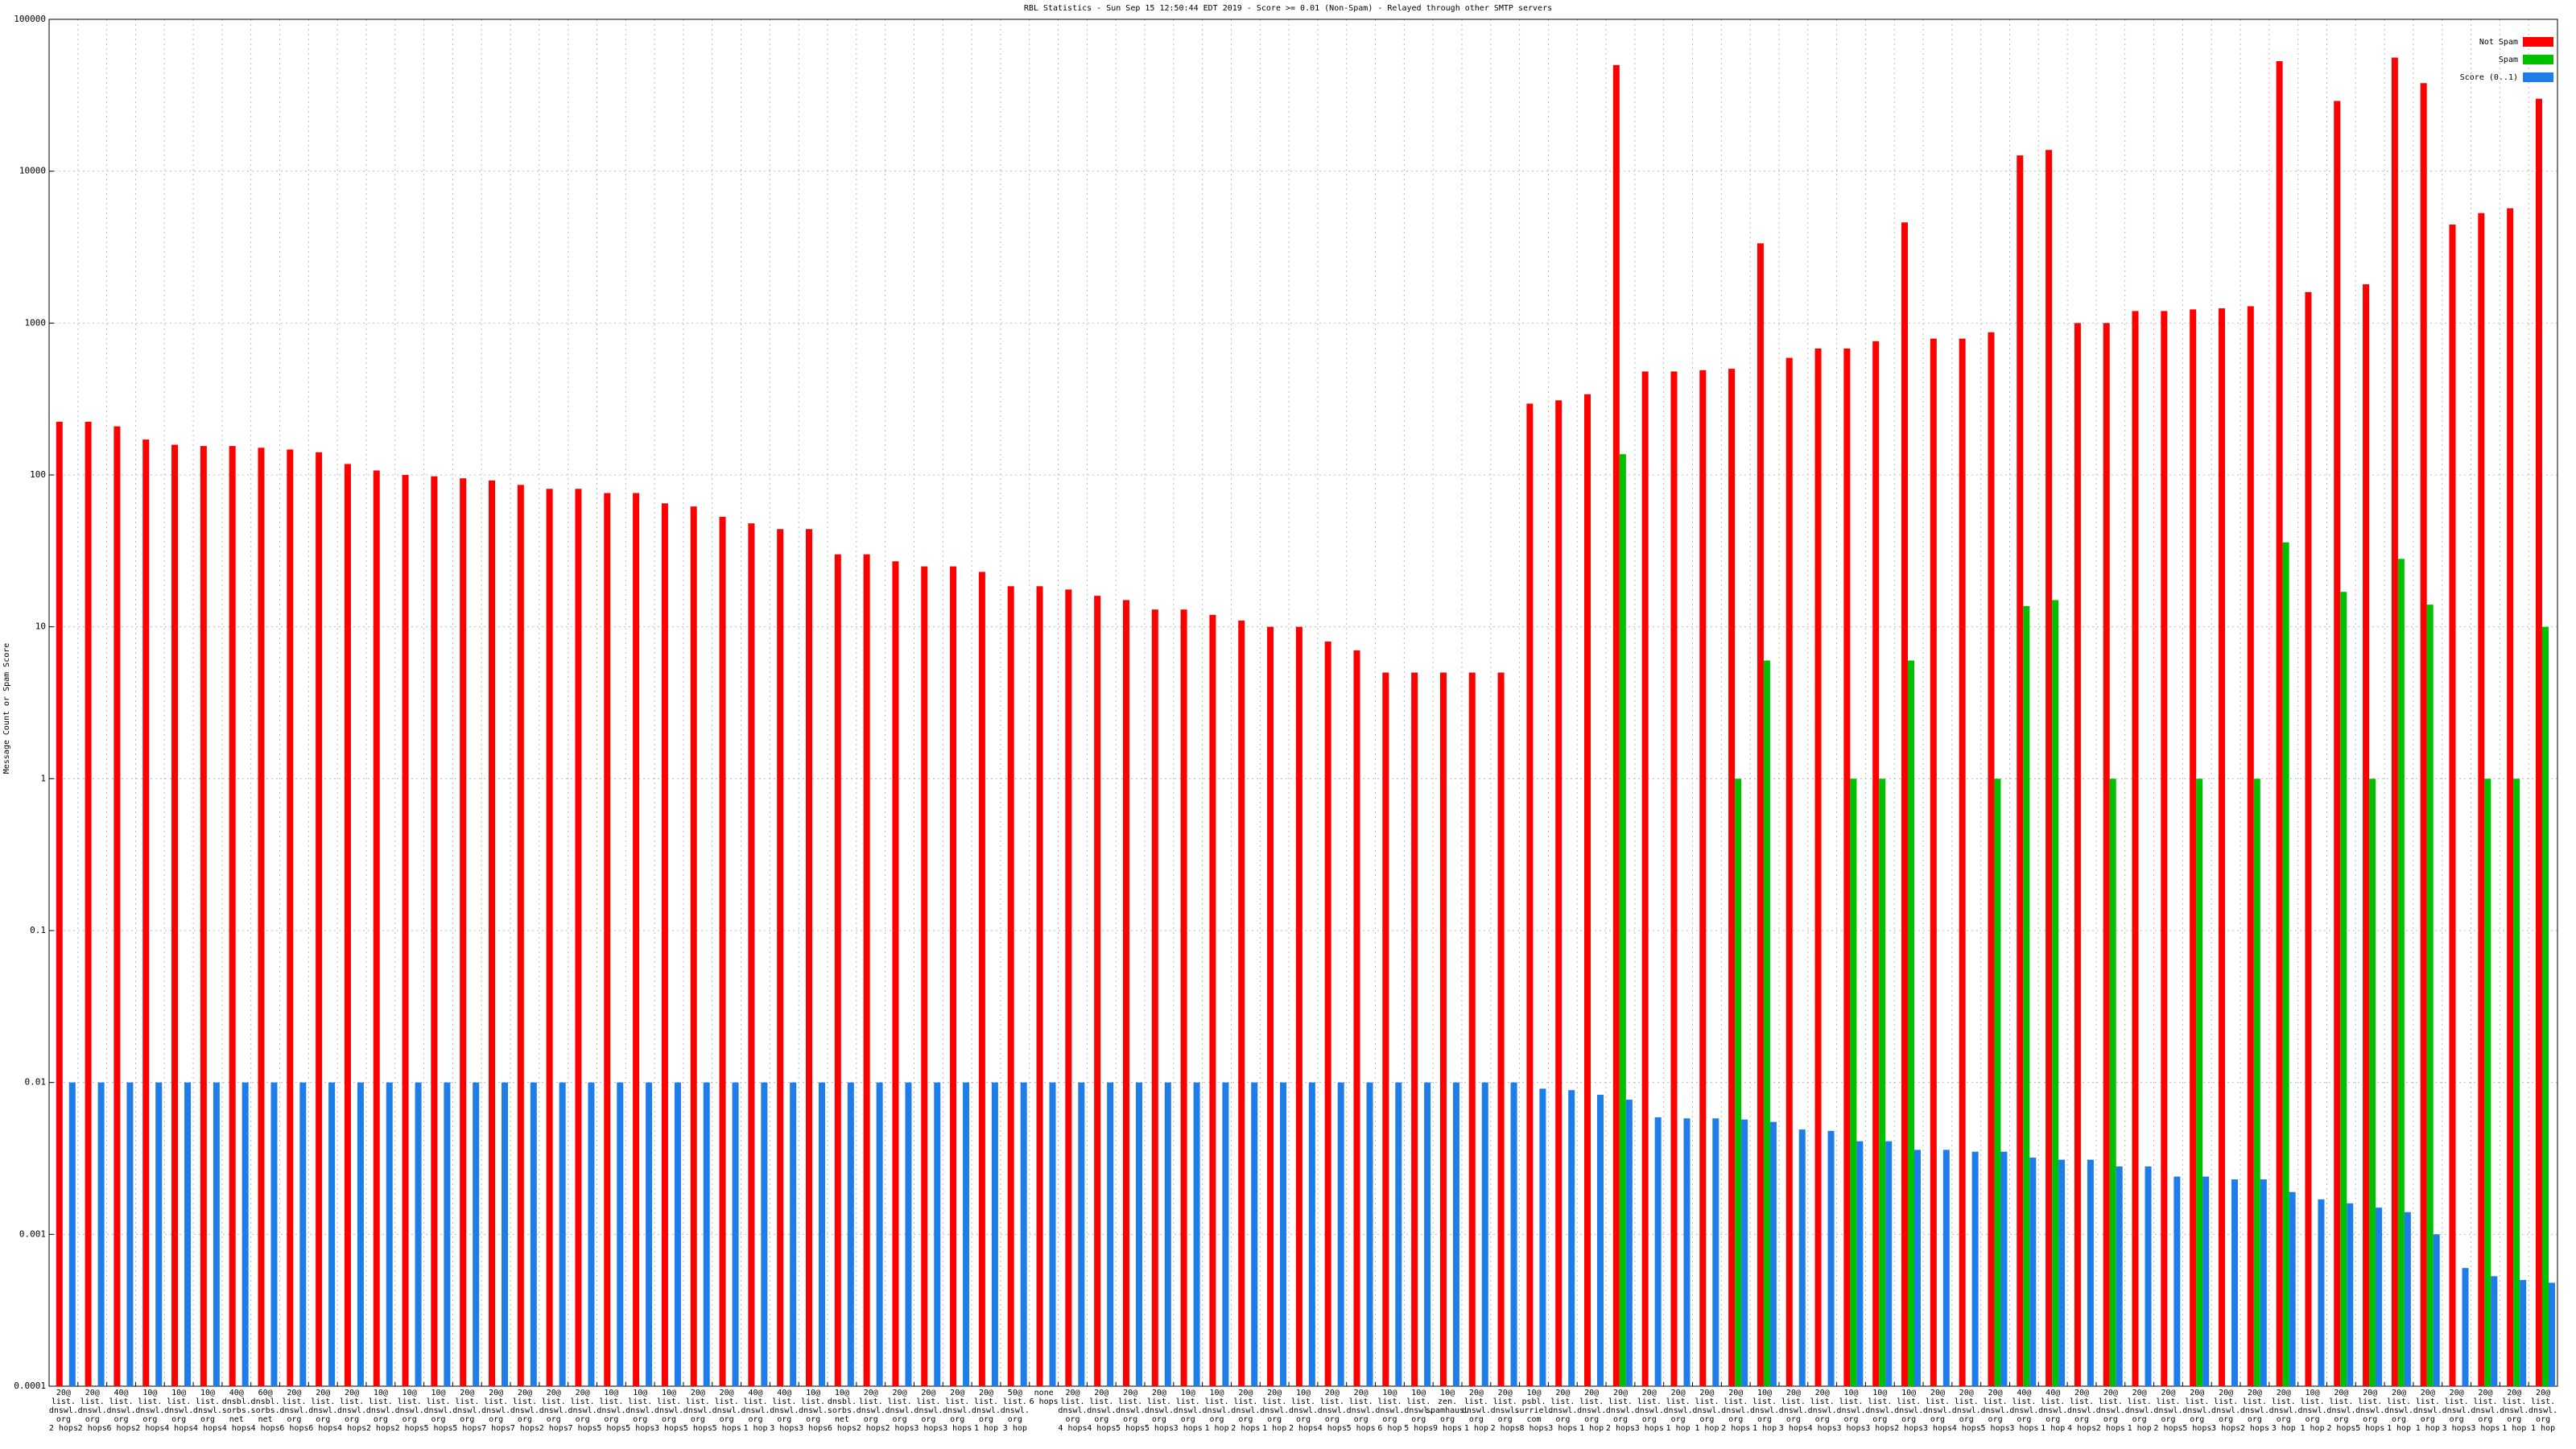 This screenshot has width=2576, height=1449. What do you see at coordinates (2053, 1393) in the screenshot?
I see `x-tick-label-line: 40@` at bounding box center [2053, 1393].